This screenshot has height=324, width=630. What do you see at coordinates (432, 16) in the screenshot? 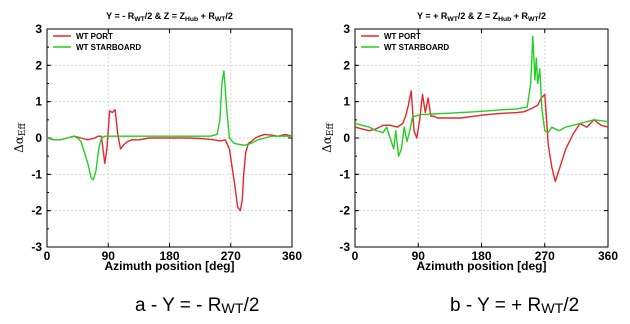
I see `panel-title-part: Y = + R` at bounding box center [432, 16].